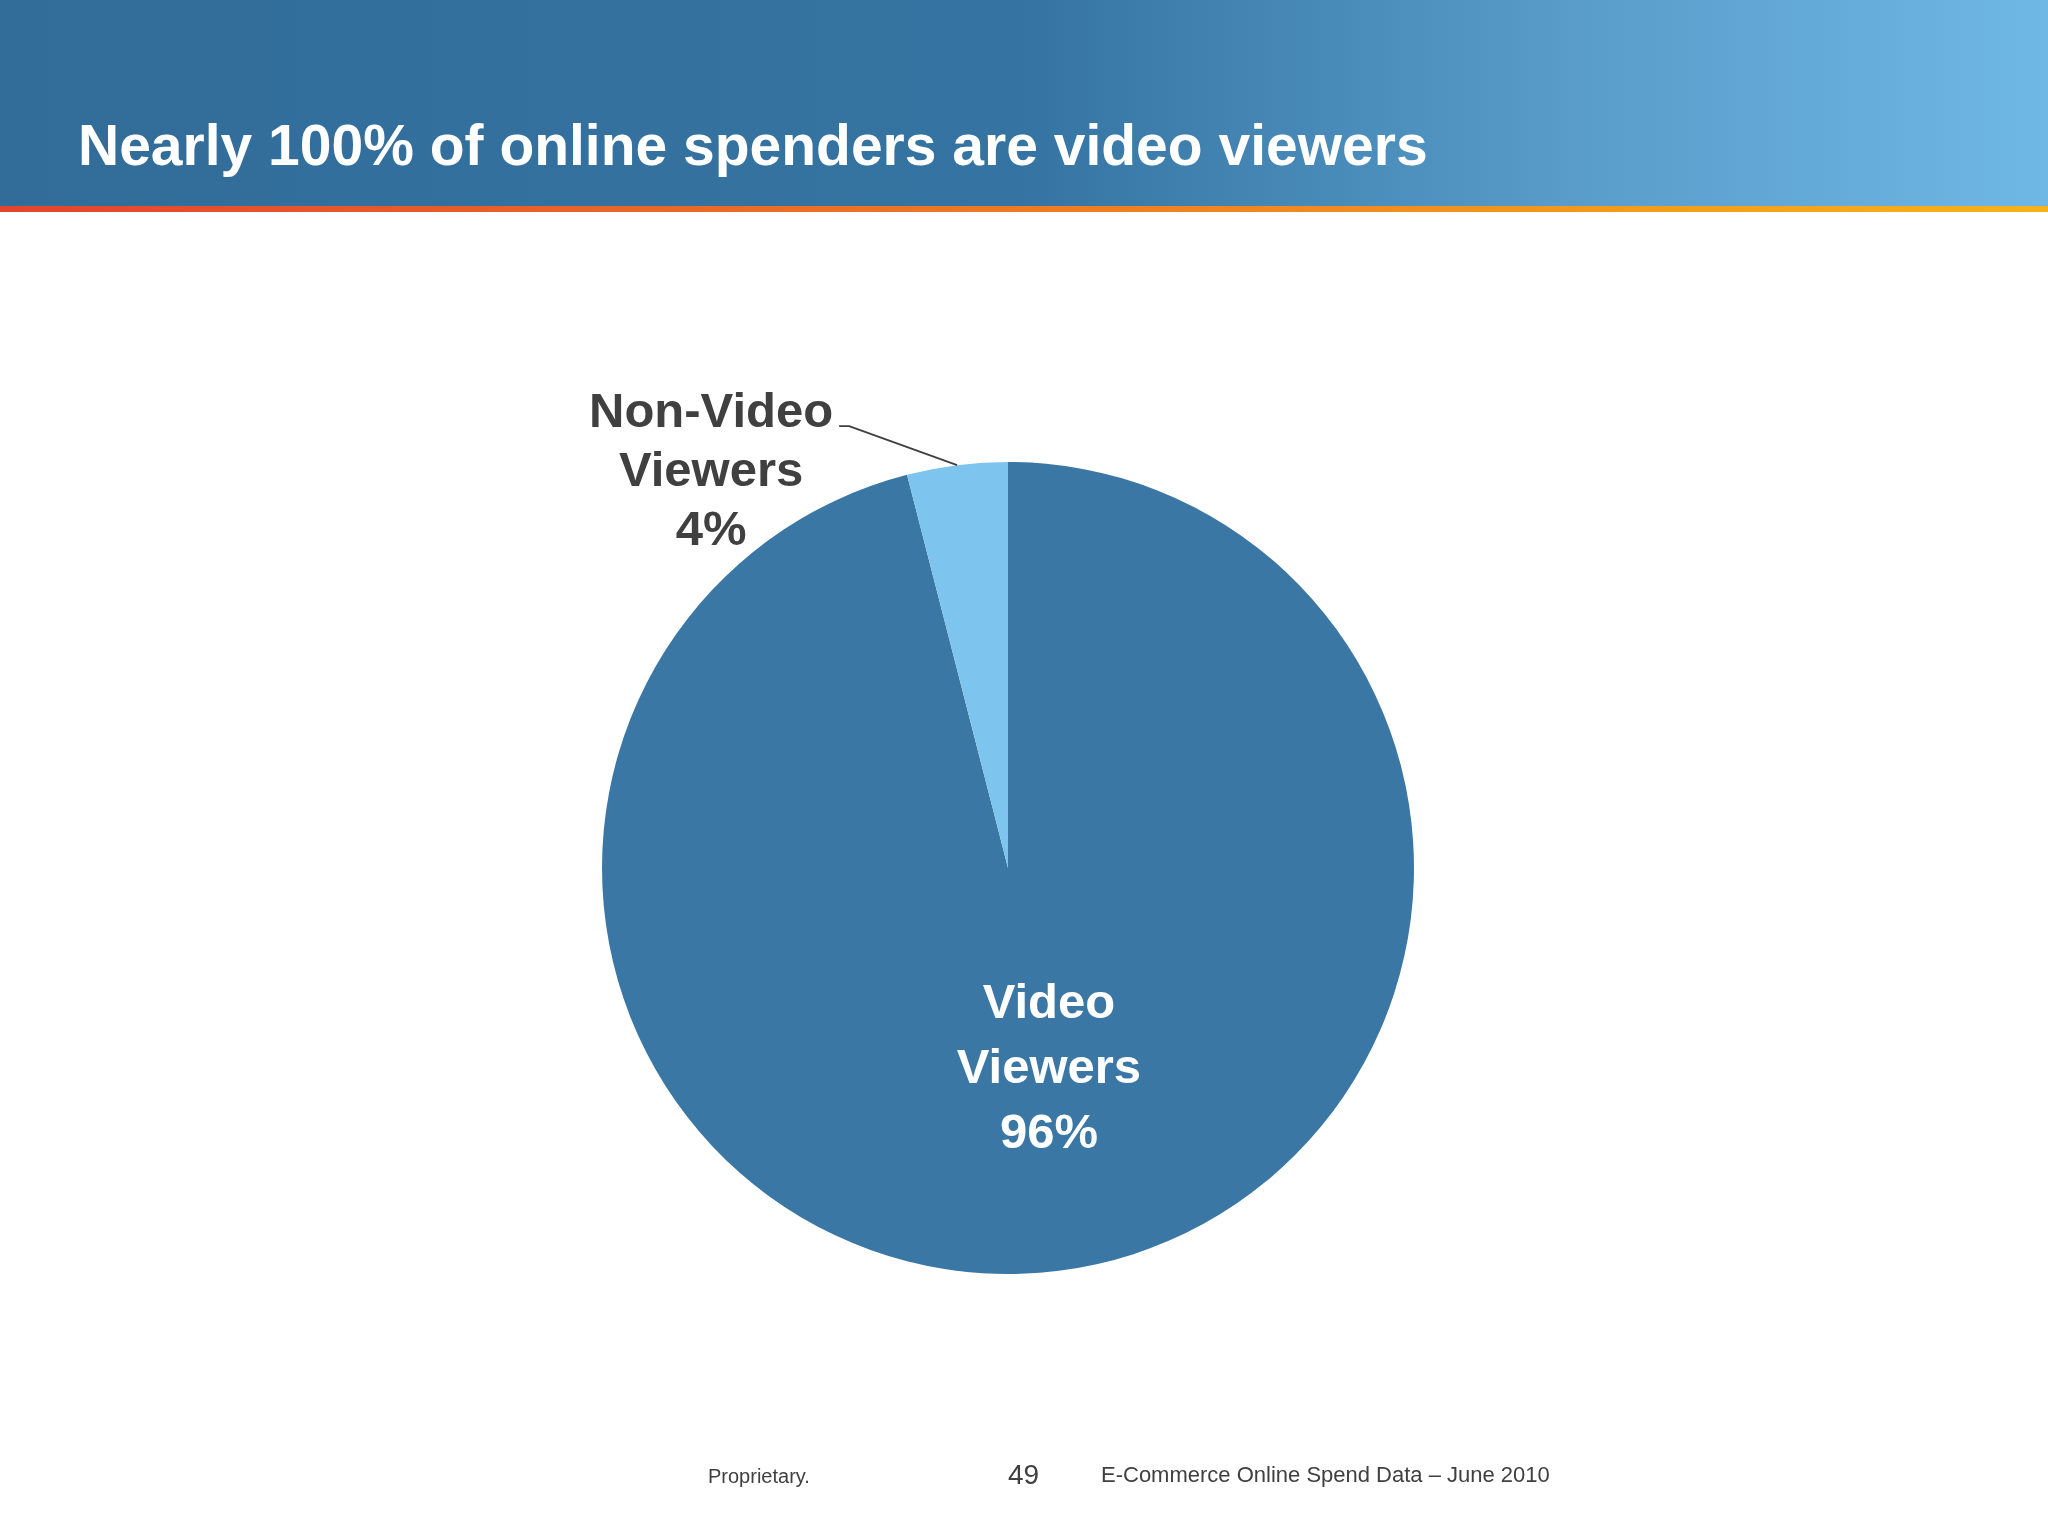 This screenshot has width=2048, height=1536. What do you see at coordinates (1024, 1474) in the screenshot?
I see `text: 49` at bounding box center [1024, 1474].